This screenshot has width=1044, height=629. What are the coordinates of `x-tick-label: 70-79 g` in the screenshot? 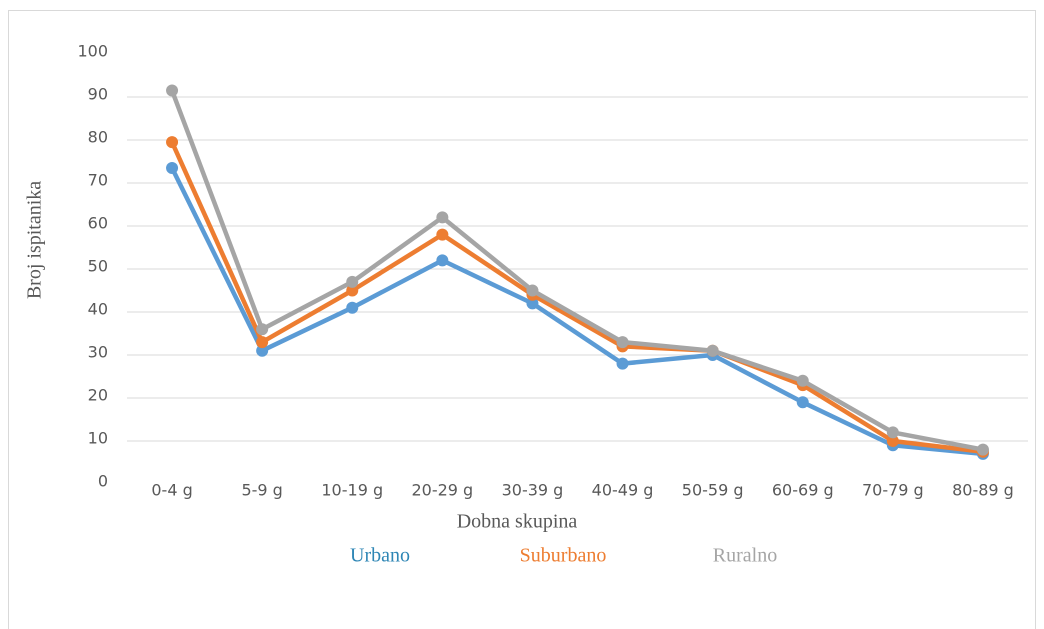 It's located at (893, 490).